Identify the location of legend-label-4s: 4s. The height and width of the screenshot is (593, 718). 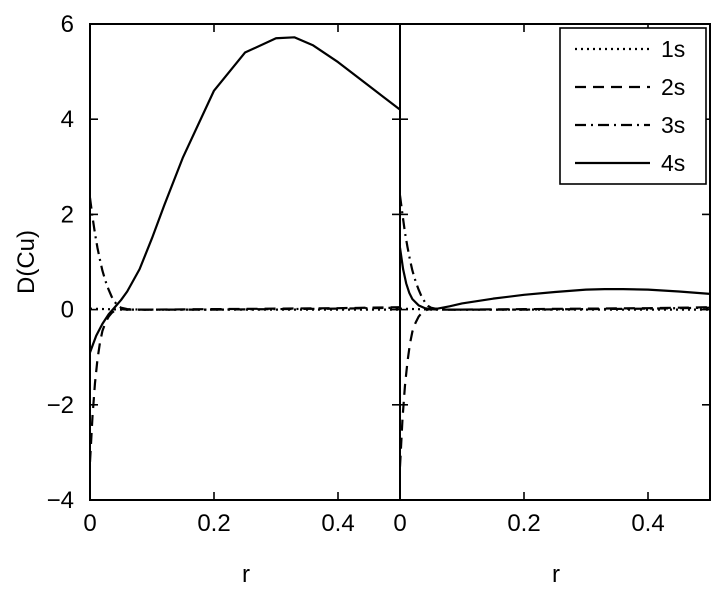
(673, 163).